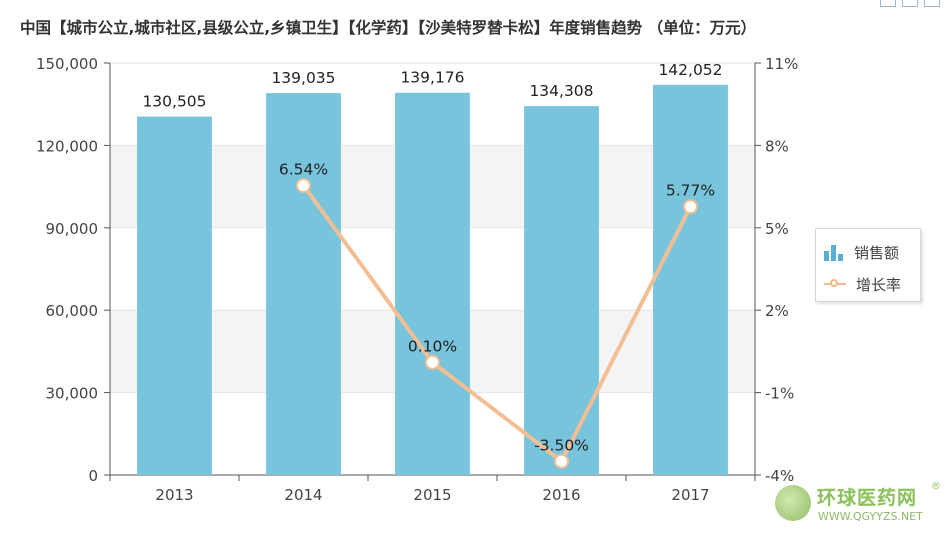 This screenshot has height=538, width=950. Describe the element at coordinates (561, 445) in the screenshot. I see `growth-value-label: -3.50%` at that location.